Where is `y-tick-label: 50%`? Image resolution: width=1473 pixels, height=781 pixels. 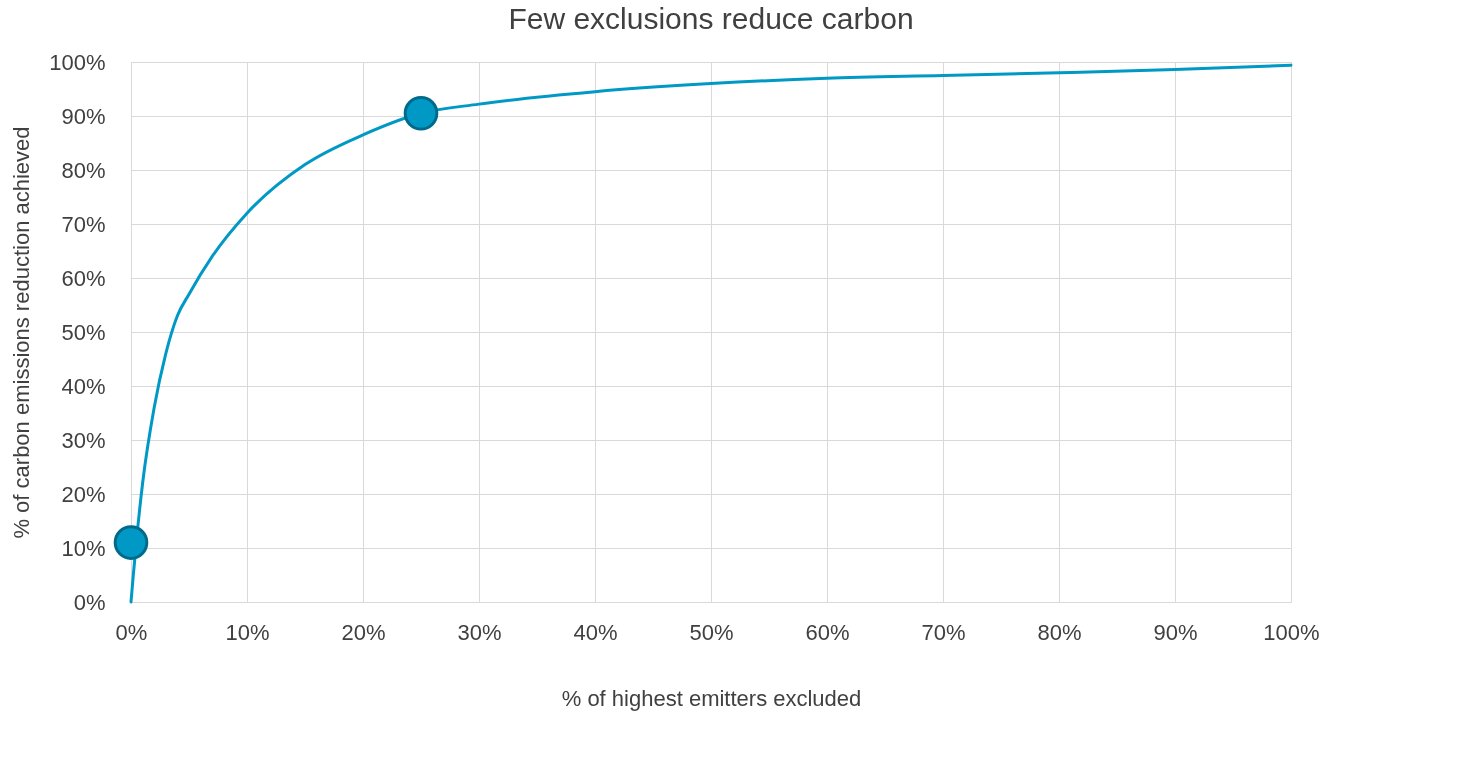 y-tick-label: 50% is located at coordinates (83, 332).